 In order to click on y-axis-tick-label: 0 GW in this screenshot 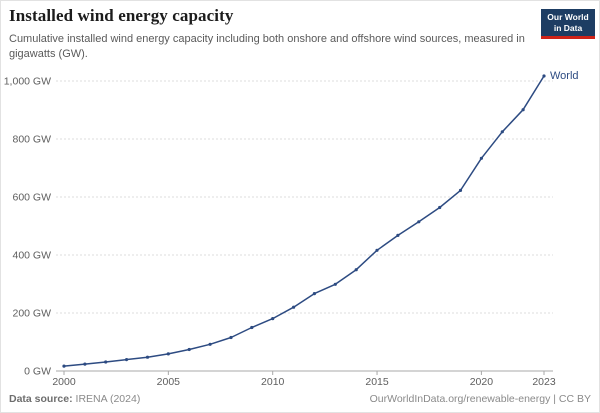, I will do `click(37, 372)`.